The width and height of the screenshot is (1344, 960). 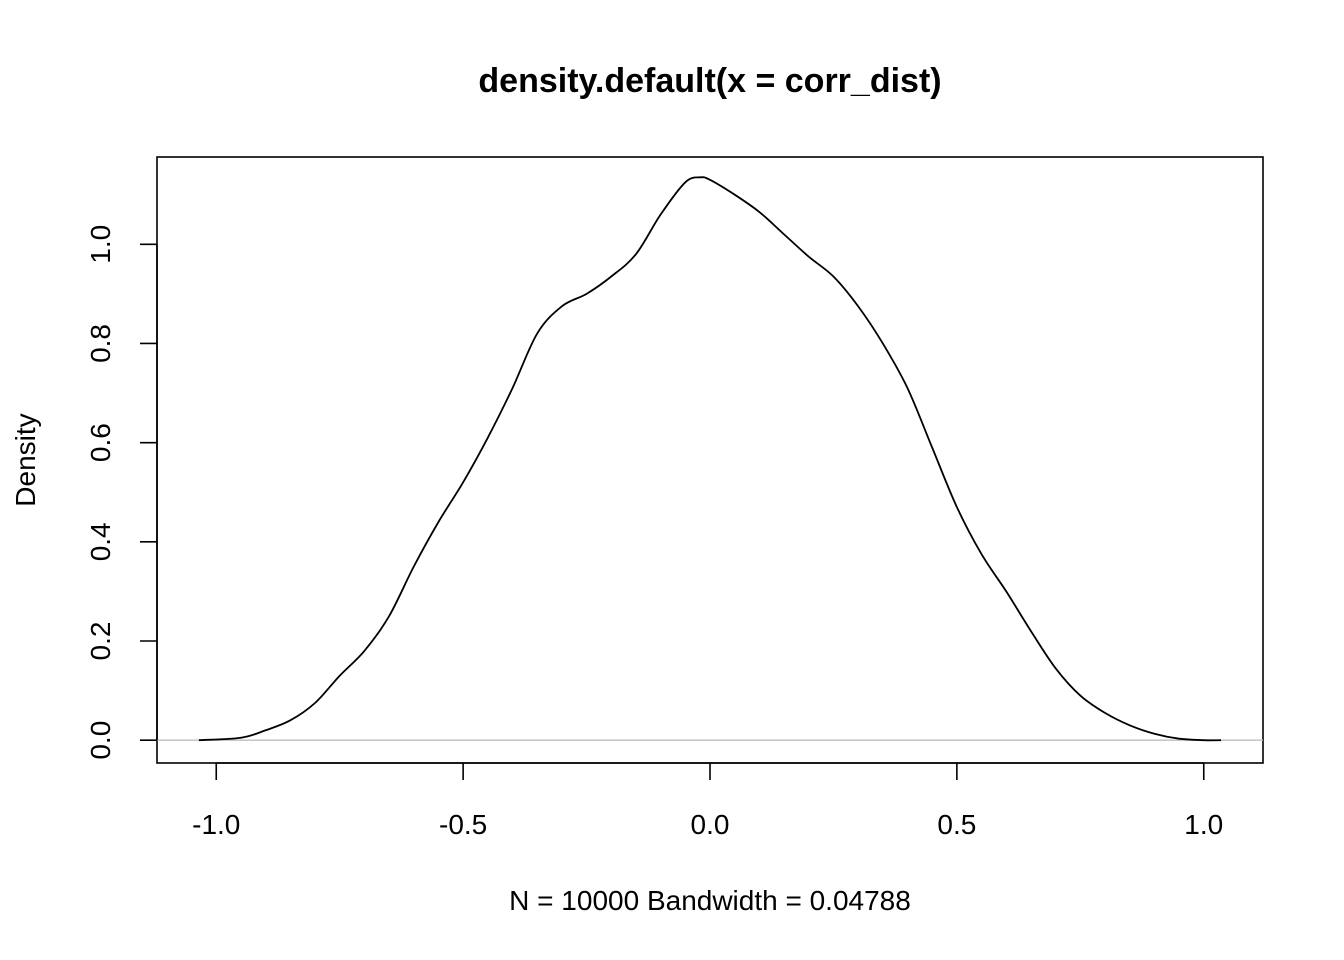 What do you see at coordinates (710, 824) in the screenshot?
I see `x-tick-label: 0.0` at bounding box center [710, 824].